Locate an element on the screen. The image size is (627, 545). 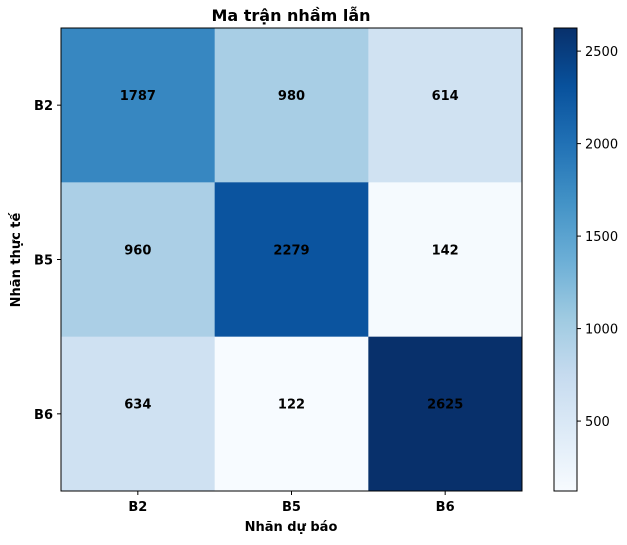
y-tick-label: B6 is located at coordinates (43, 415).